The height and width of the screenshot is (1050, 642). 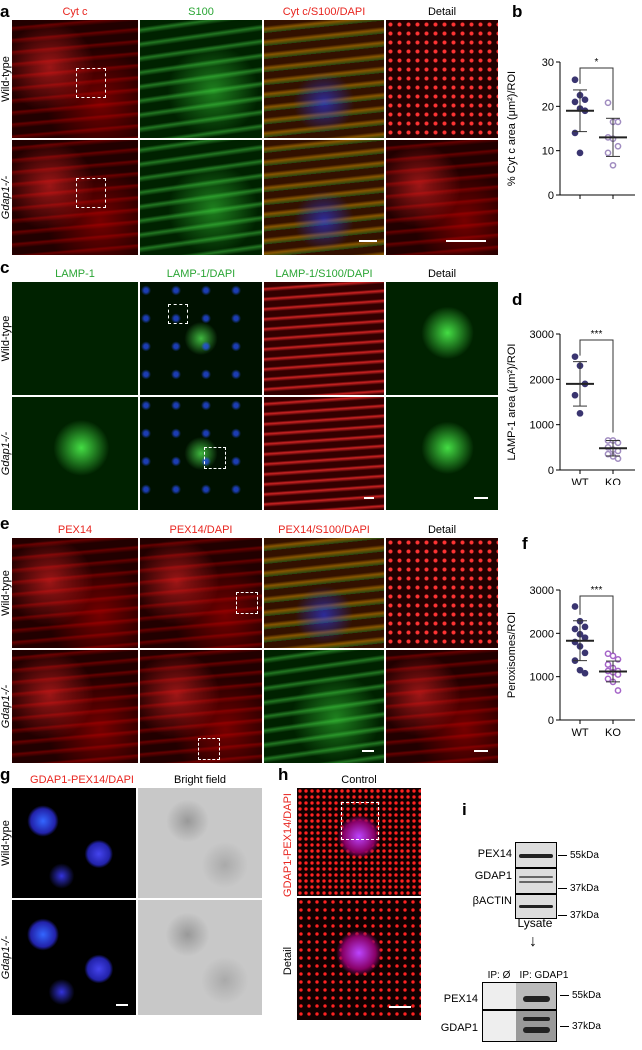 What do you see at coordinates (578, 855) in the screenshot?
I see `mw-marker: 55kDa` at bounding box center [578, 855].